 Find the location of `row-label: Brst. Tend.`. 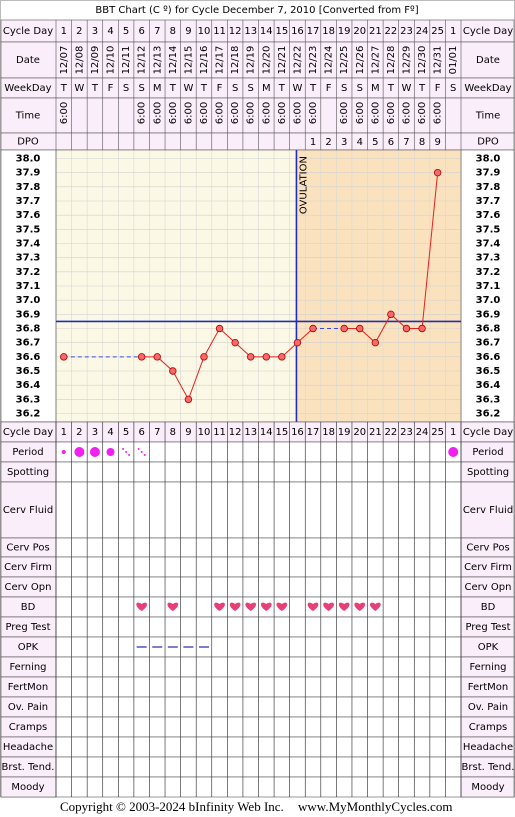

row-label: Brst. Tend. is located at coordinates (28, 767).